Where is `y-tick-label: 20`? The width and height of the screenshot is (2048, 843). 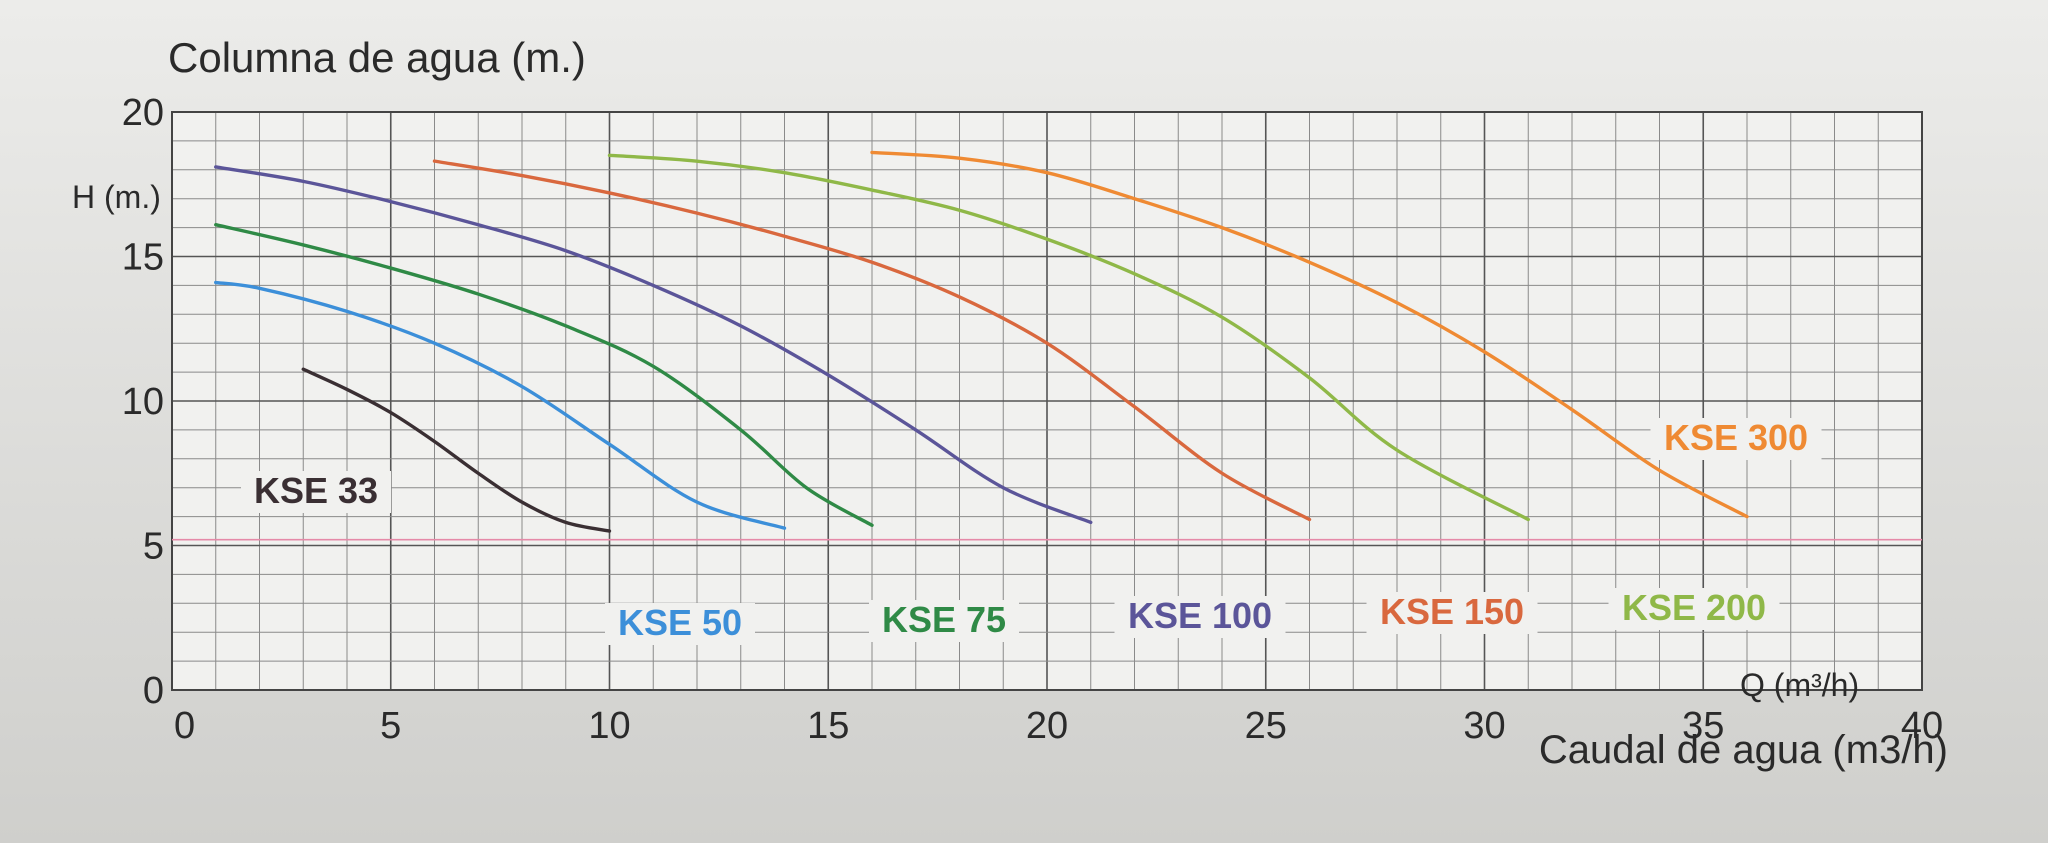 y-tick-label: 20 is located at coordinates (143, 113).